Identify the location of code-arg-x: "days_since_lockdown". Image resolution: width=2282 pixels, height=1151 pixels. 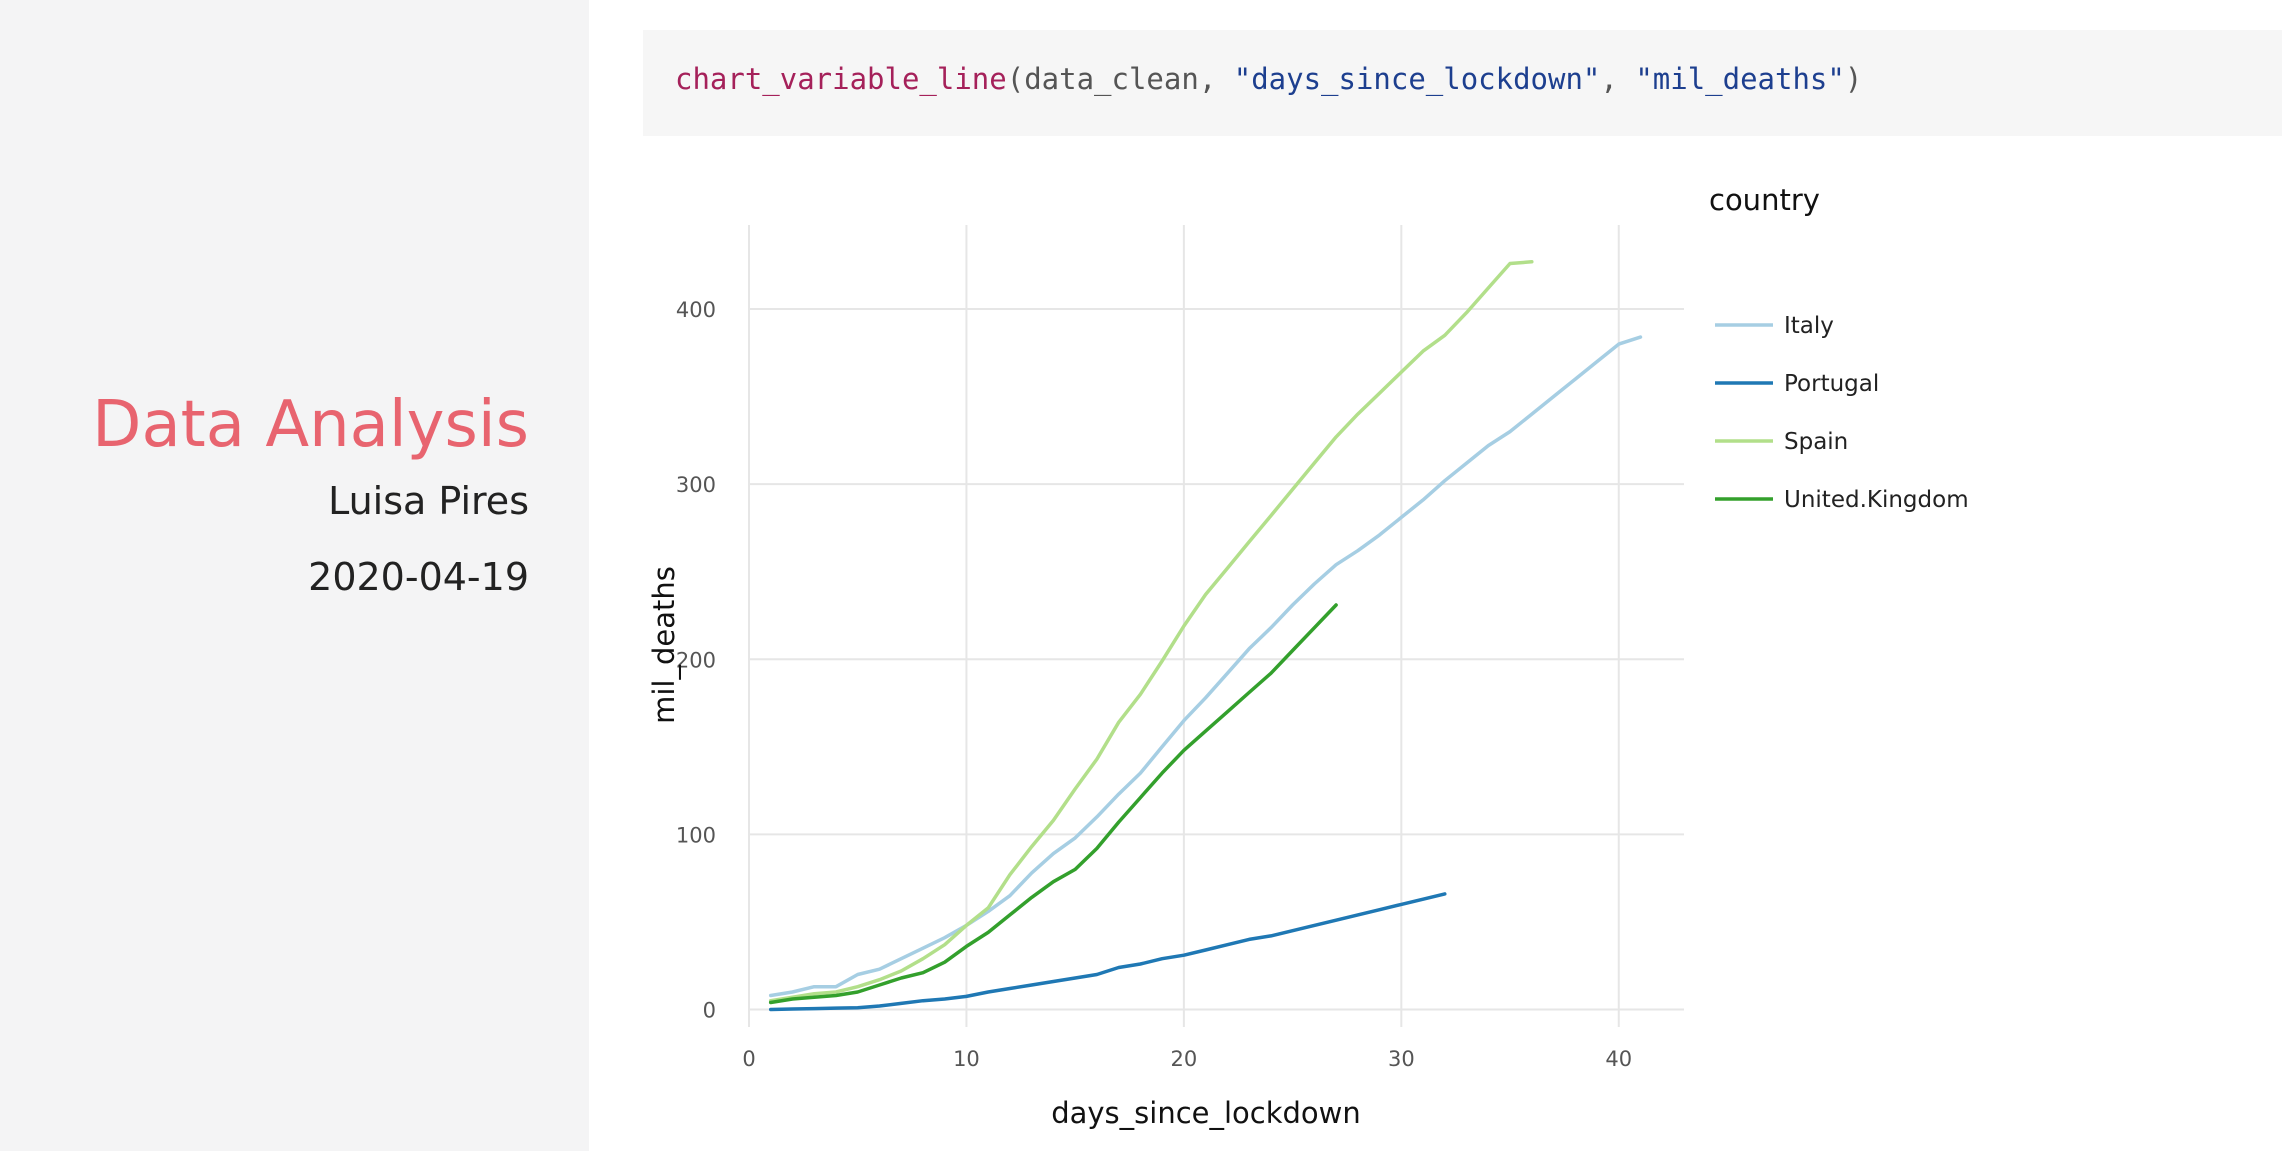
(1417, 79).